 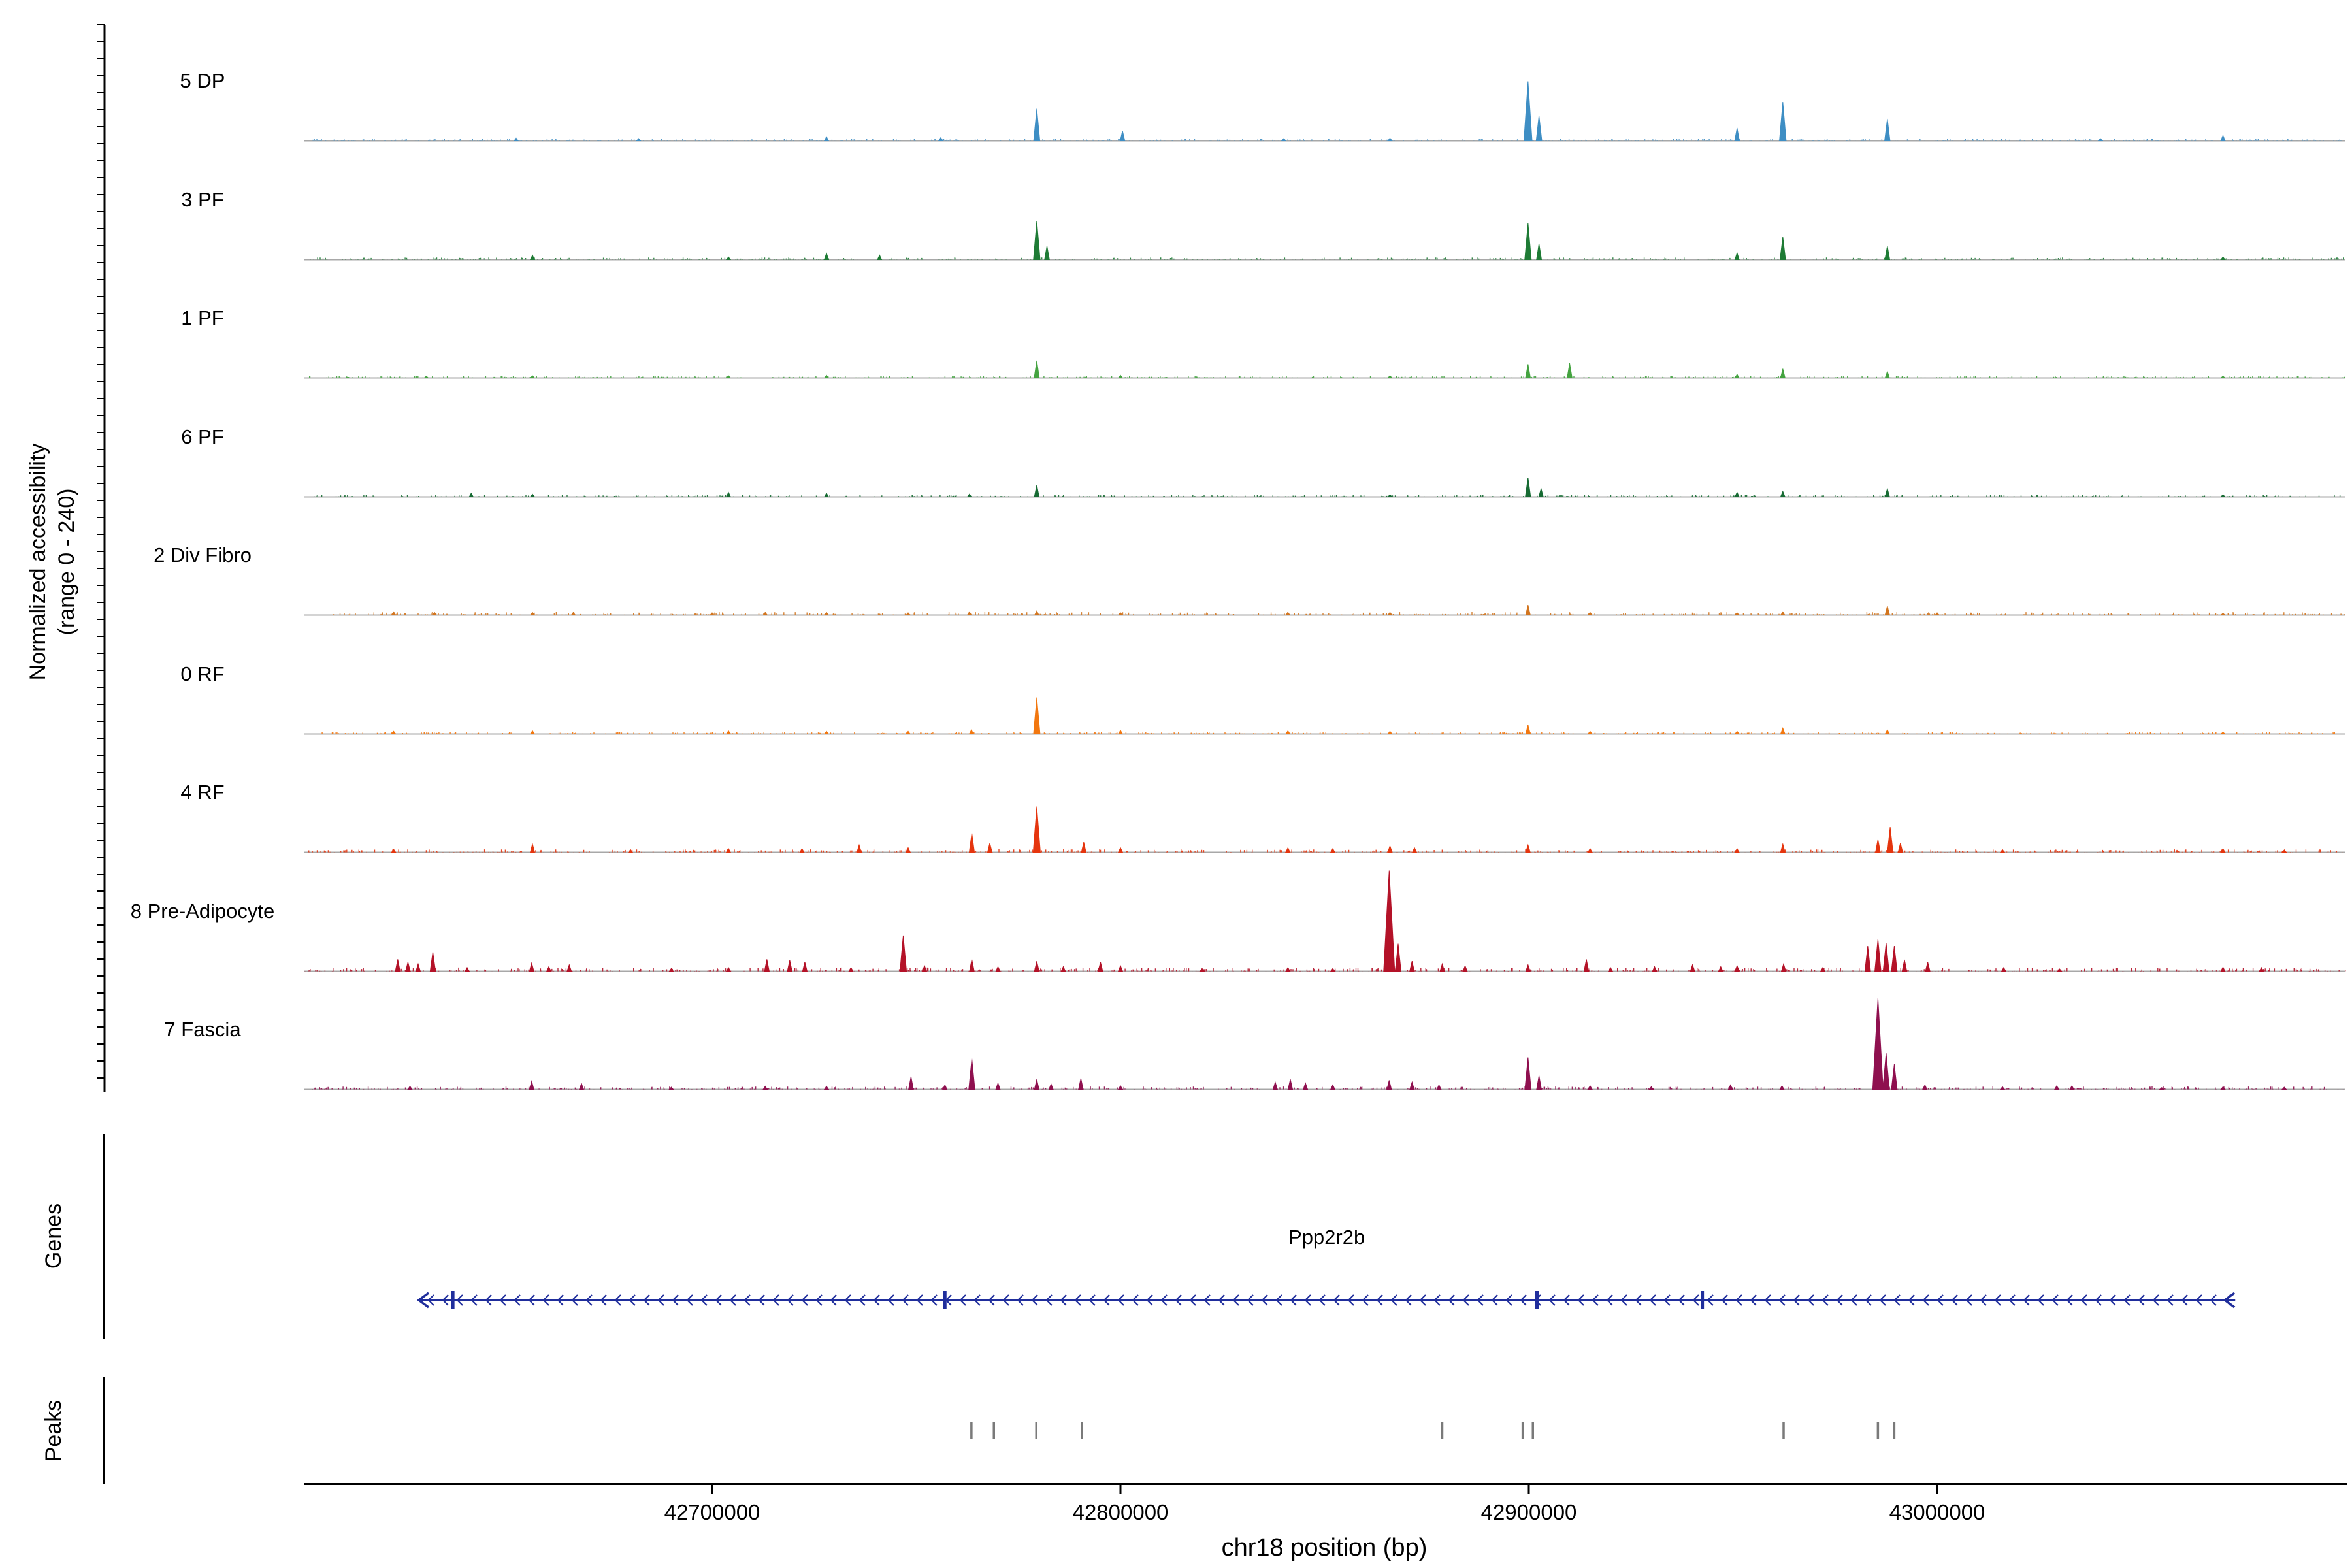 I want to click on track-signal-3-pf, so click(x=1324, y=240).